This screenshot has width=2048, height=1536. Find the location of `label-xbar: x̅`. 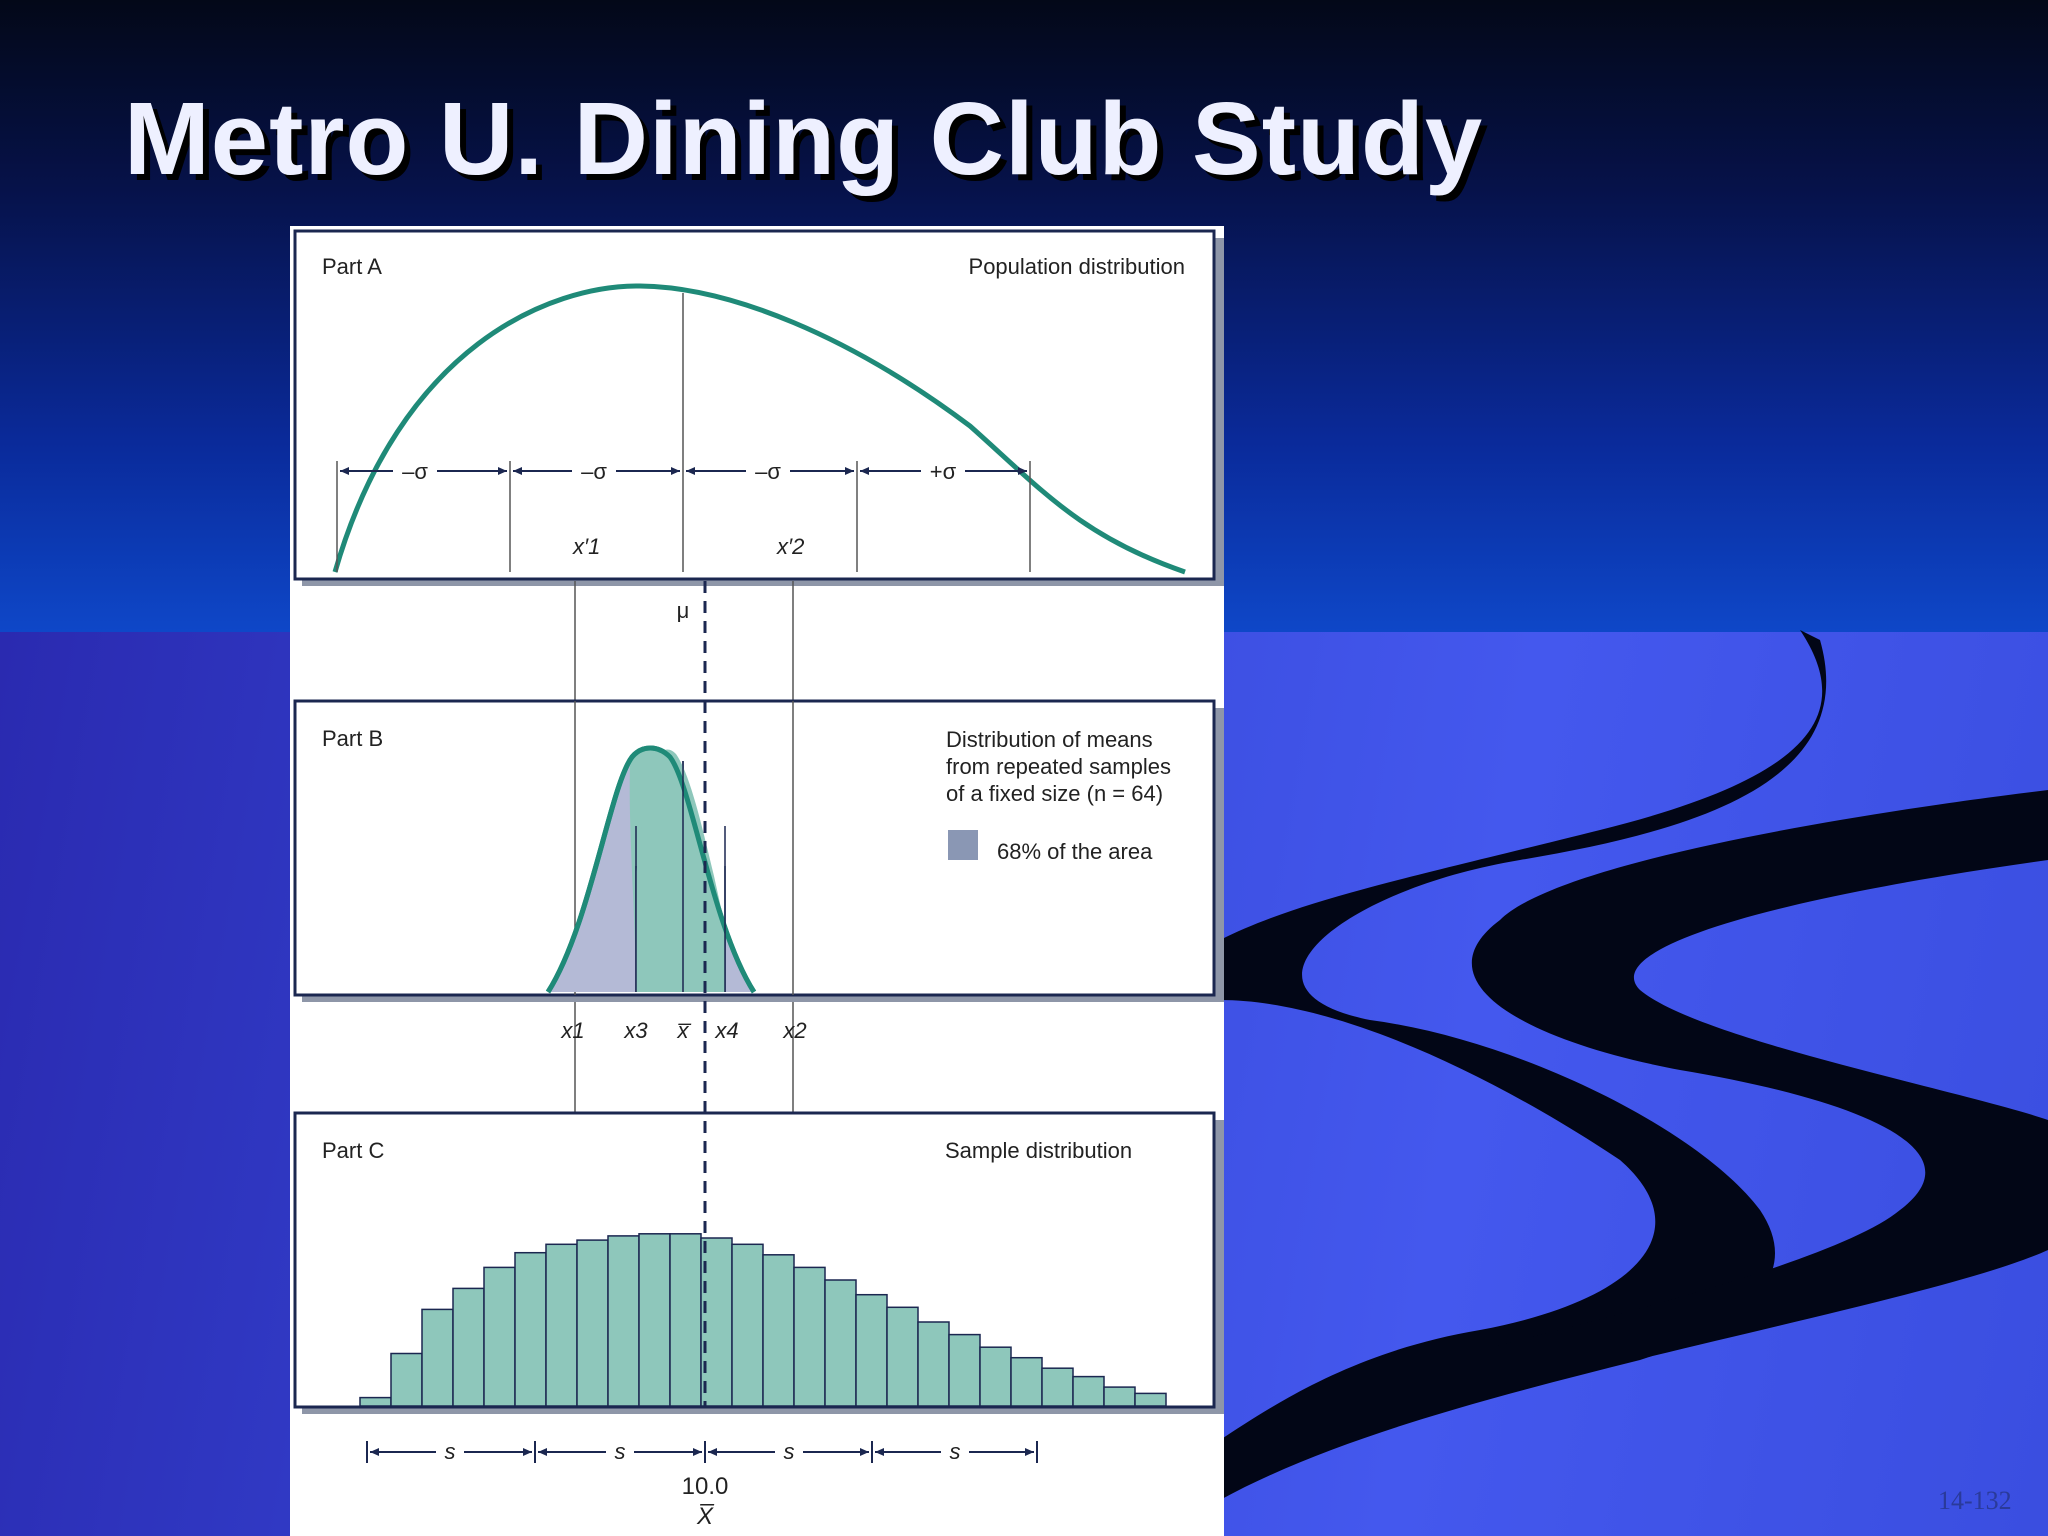

label-xbar: x̅ is located at coordinates (684, 1030).